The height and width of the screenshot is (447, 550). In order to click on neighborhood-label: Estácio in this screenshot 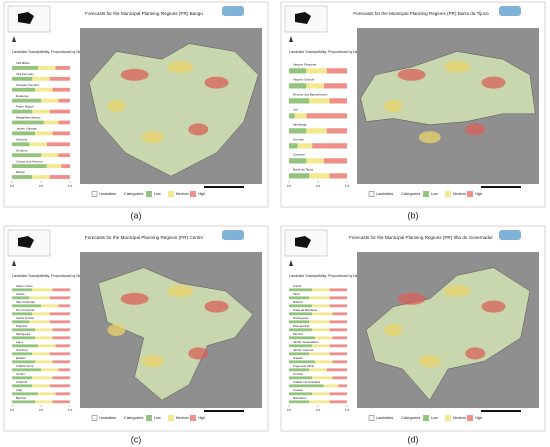, I will do `click(21, 358)`.